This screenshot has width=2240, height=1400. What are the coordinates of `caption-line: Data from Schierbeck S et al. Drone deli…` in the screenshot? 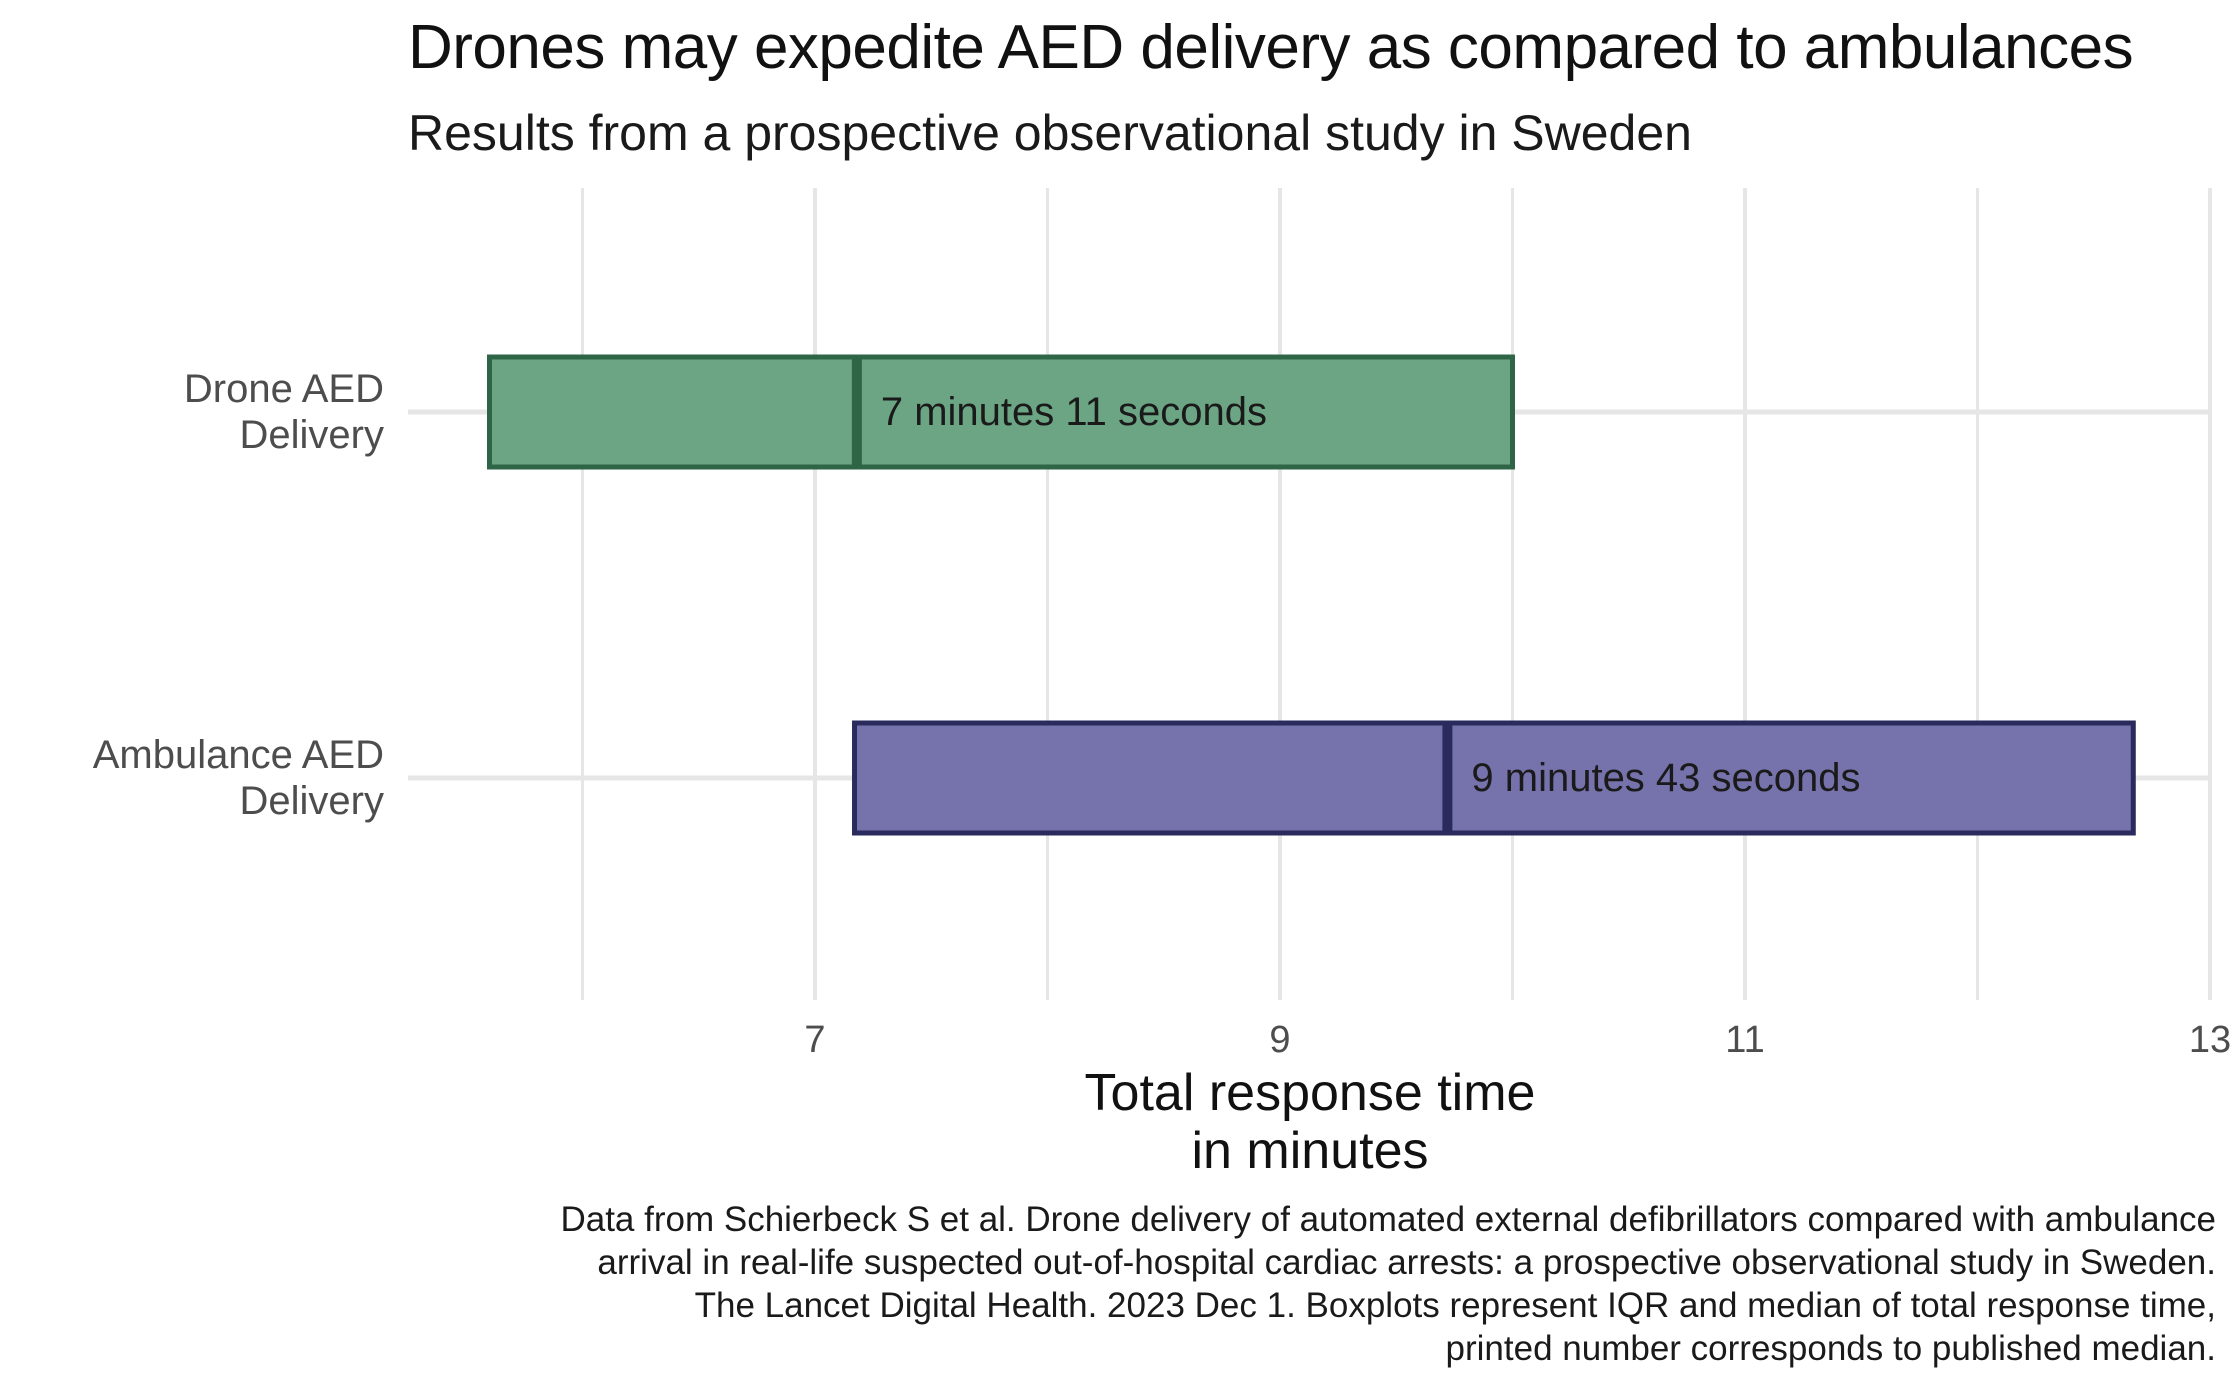 It's located at (1388, 1219).